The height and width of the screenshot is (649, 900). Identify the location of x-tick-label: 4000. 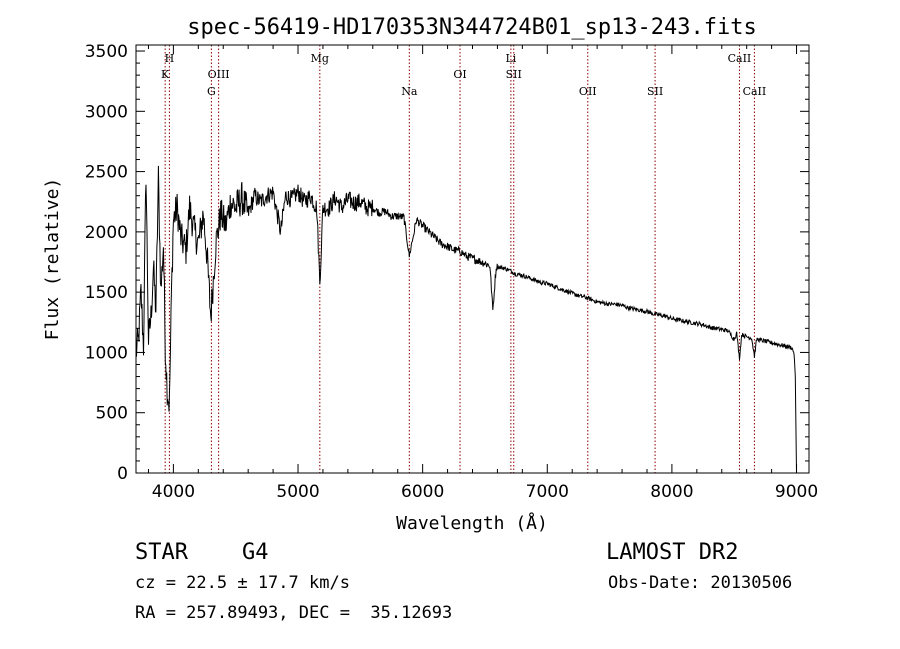
(173, 492).